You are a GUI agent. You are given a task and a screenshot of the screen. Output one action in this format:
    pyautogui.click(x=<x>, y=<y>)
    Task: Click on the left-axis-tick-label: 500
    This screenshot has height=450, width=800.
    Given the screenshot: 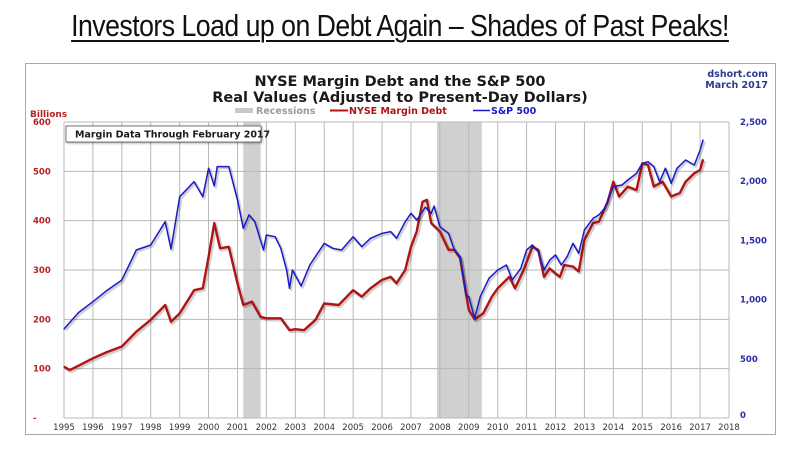 What is the action you would take?
    pyautogui.click(x=42, y=172)
    